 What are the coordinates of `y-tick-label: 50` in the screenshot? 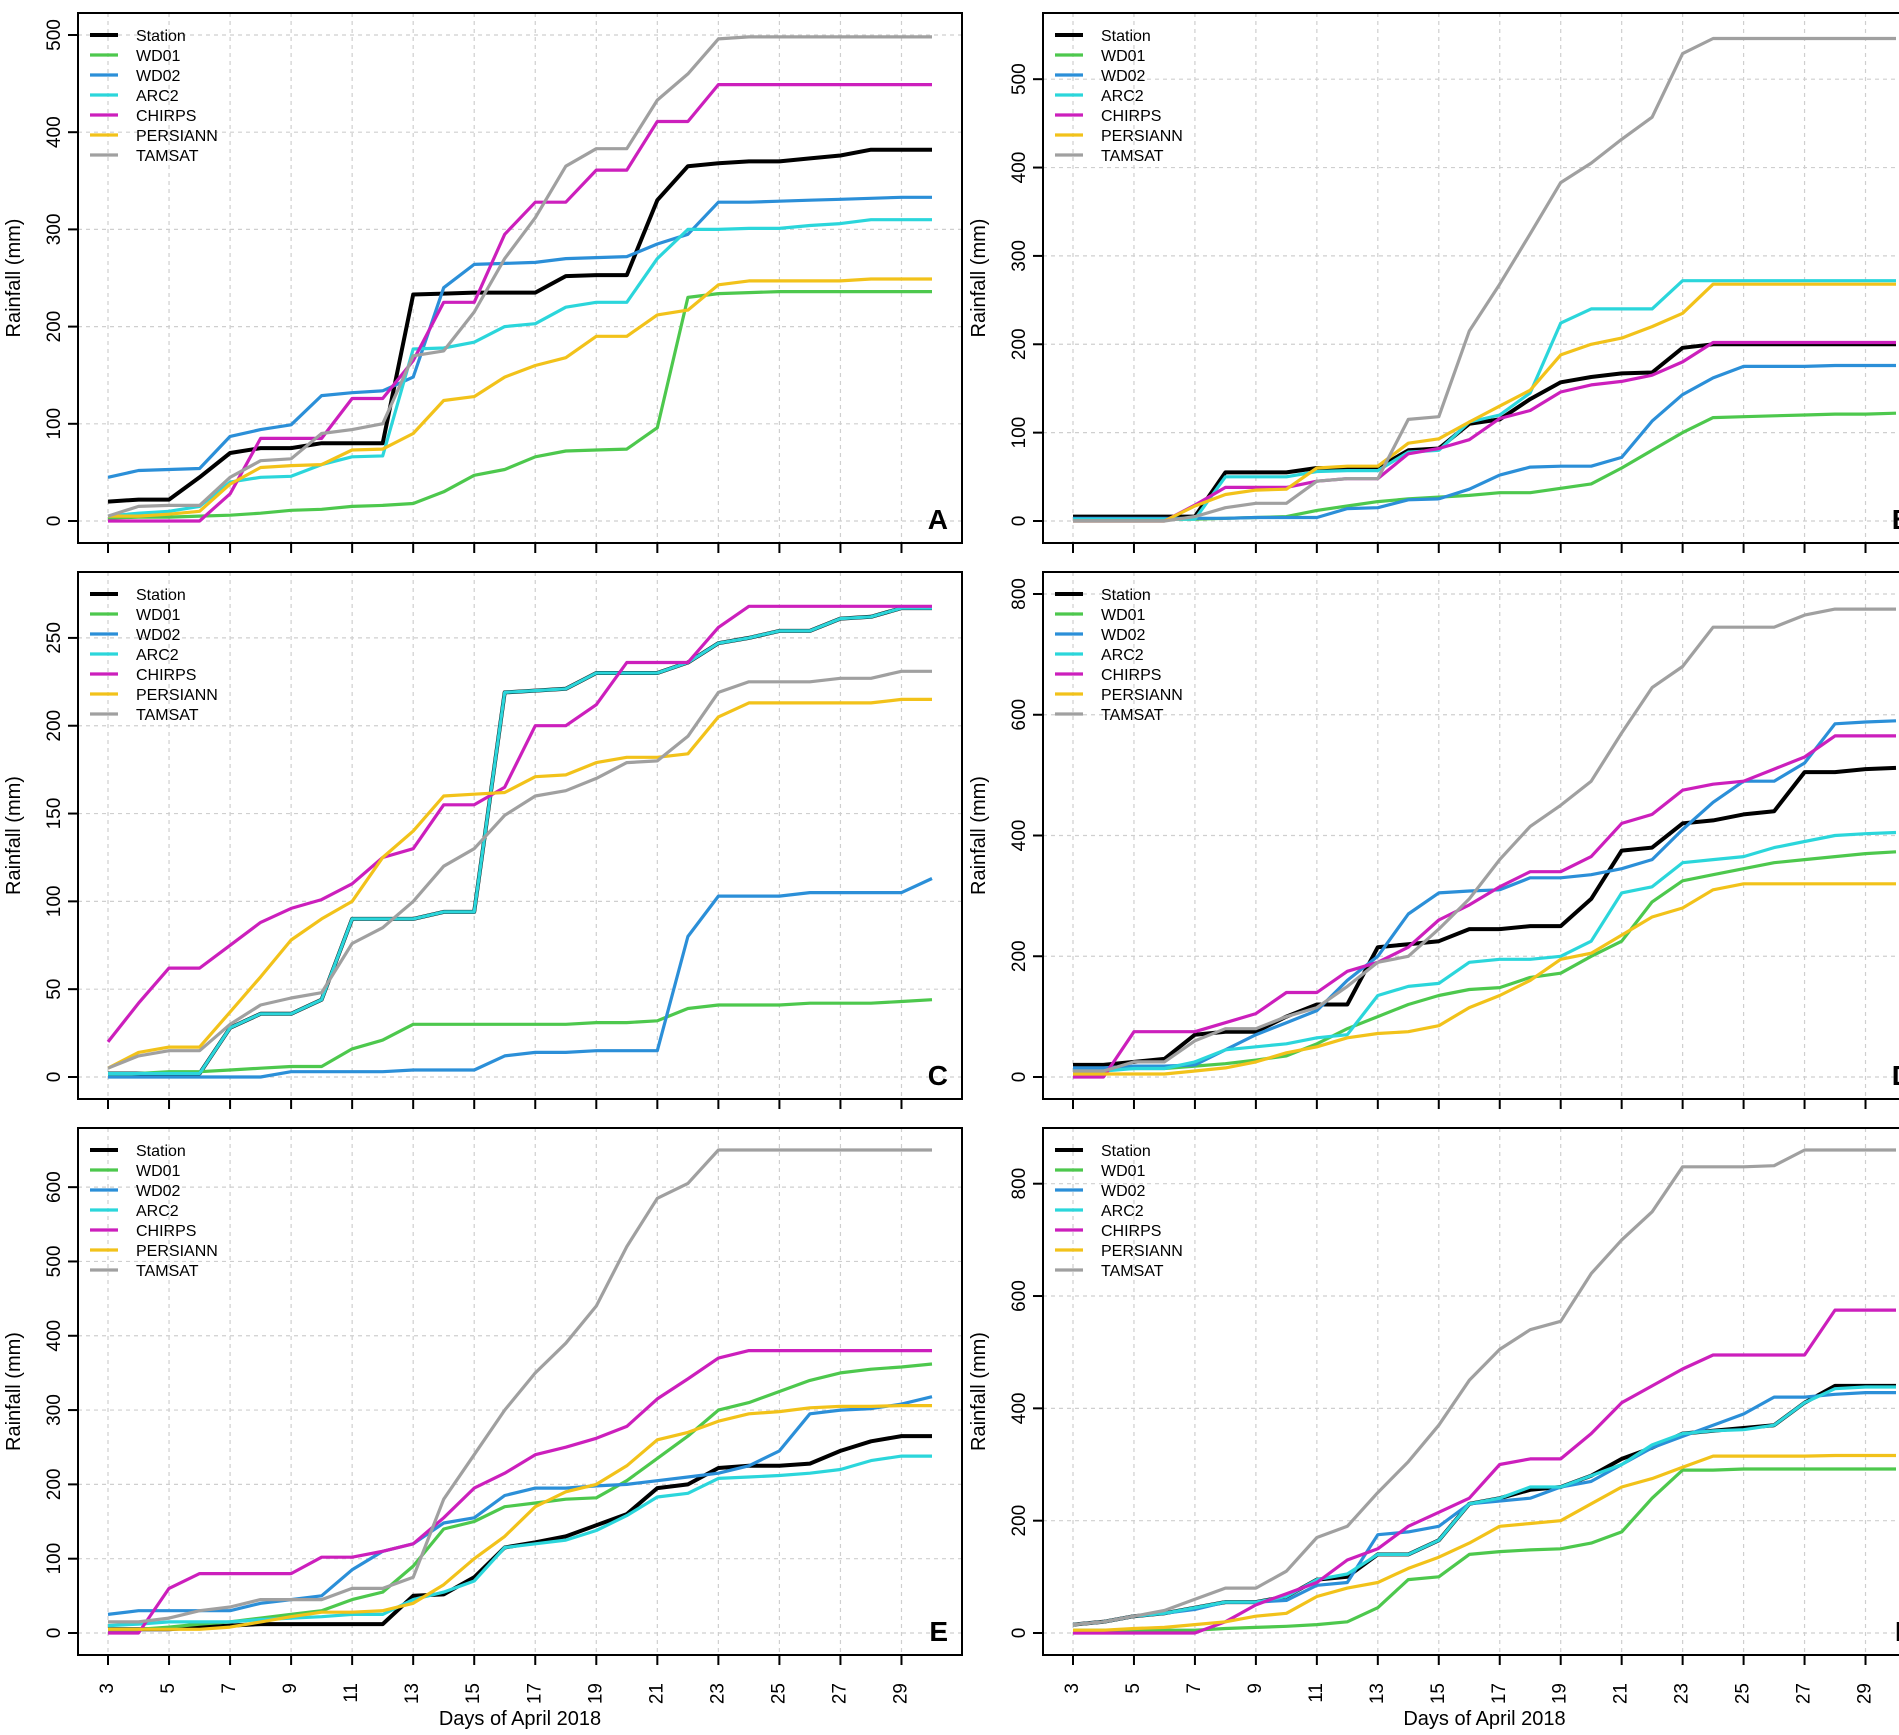 It's located at (54, 989).